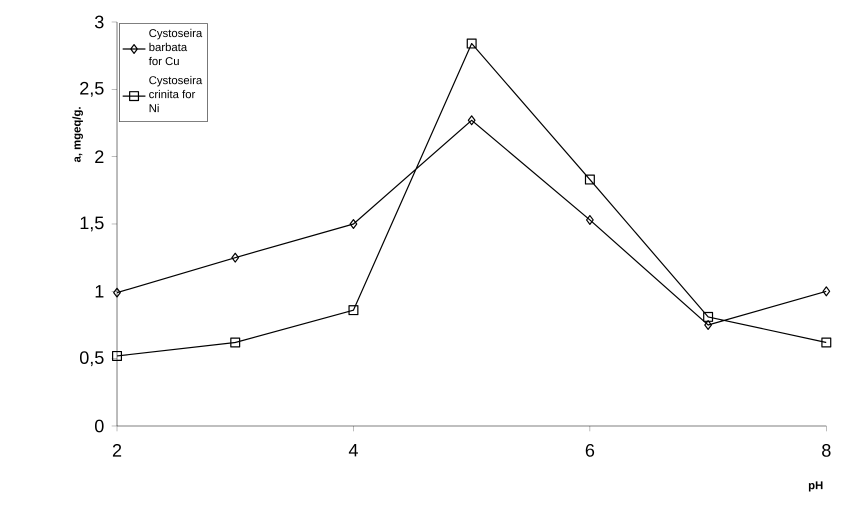  What do you see at coordinates (92, 224) in the screenshot?
I see `y-tick-label: 1,5` at bounding box center [92, 224].